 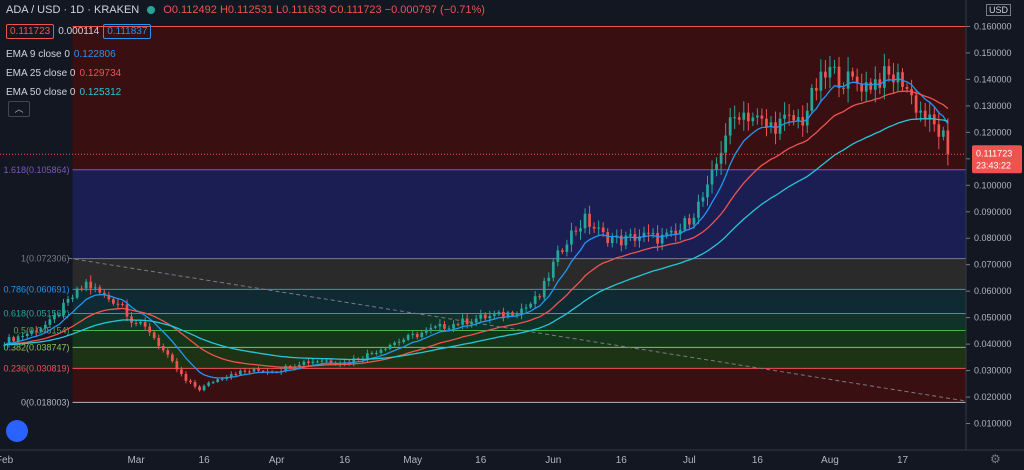 What do you see at coordinates (17, 431) in the screenshot?
I see `tradingview-logo-icon` at bounding box center [17, 431].